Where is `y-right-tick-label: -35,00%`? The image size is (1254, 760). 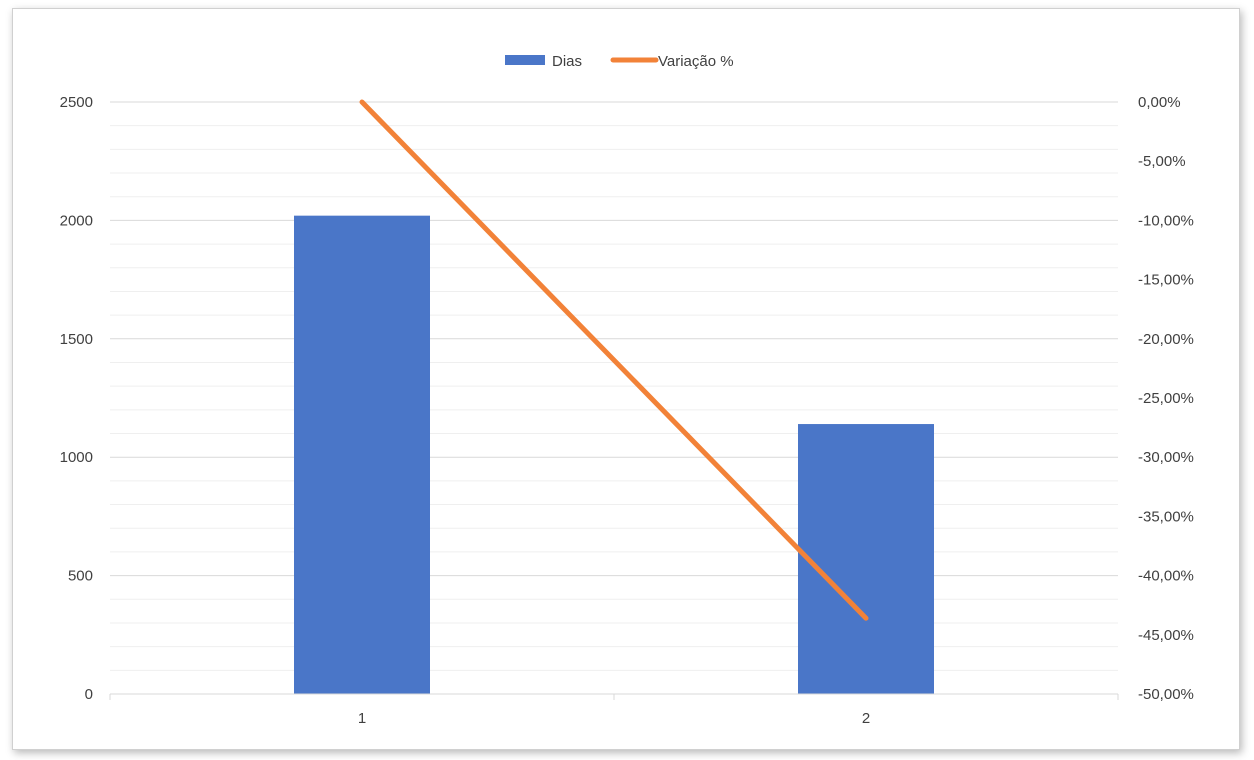 y-right-tick-label: -35,00% is located at coordinates (1166, 516).